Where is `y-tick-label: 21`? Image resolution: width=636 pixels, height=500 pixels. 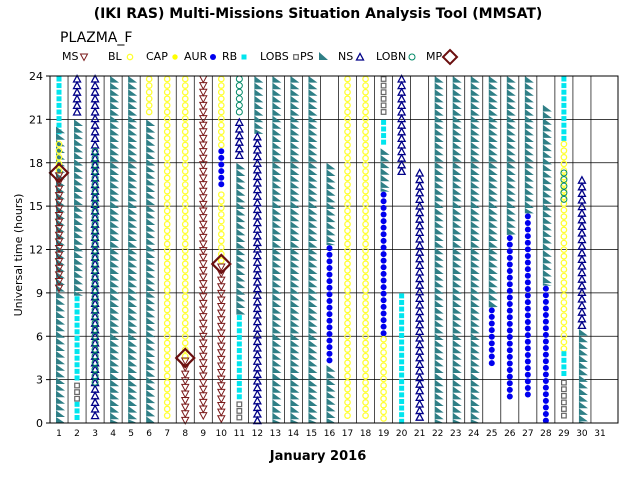
y-tick-label: 21 is located at coordinates (36, 119).